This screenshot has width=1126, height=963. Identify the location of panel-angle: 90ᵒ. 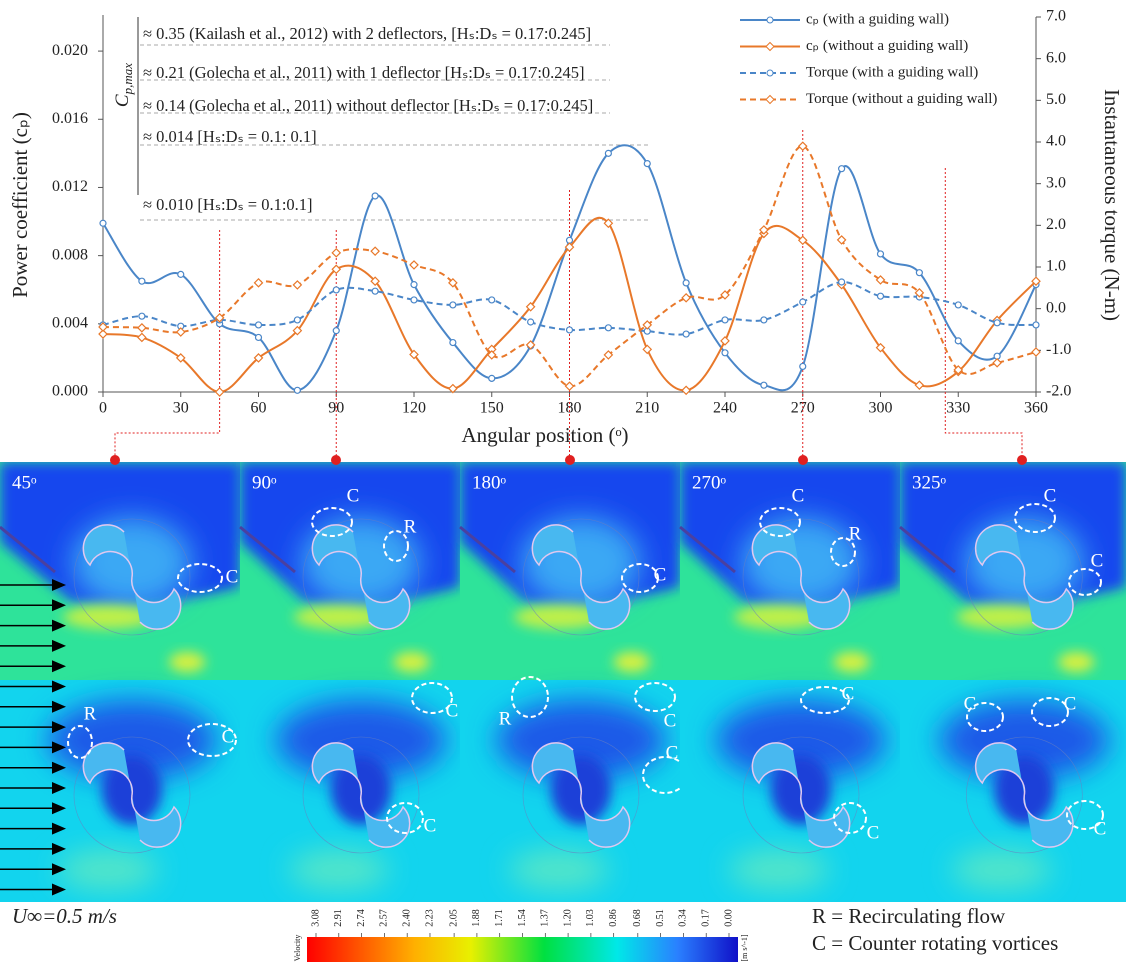
(264, 482).